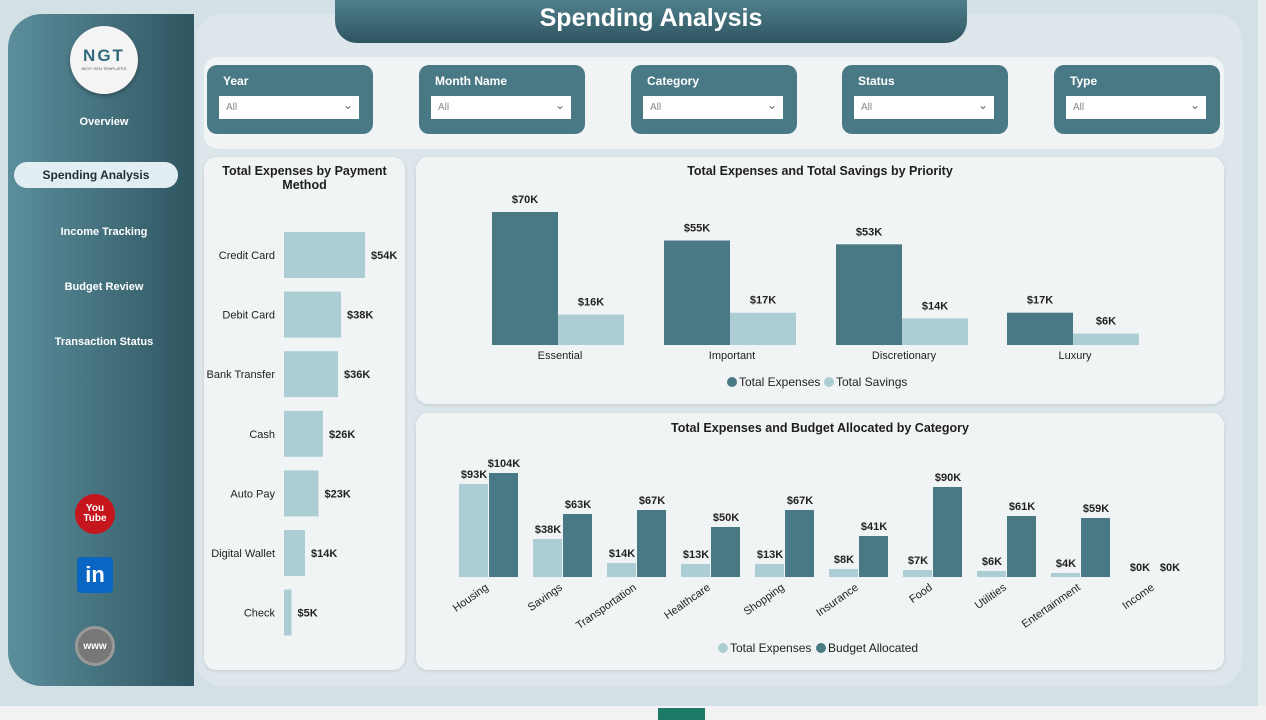 Image resolution: width=1266 pixels, height=720 pixels. Describe the element at coordinates (1096, 509) in the screenshot. I see `data-label: $59K` at that location.